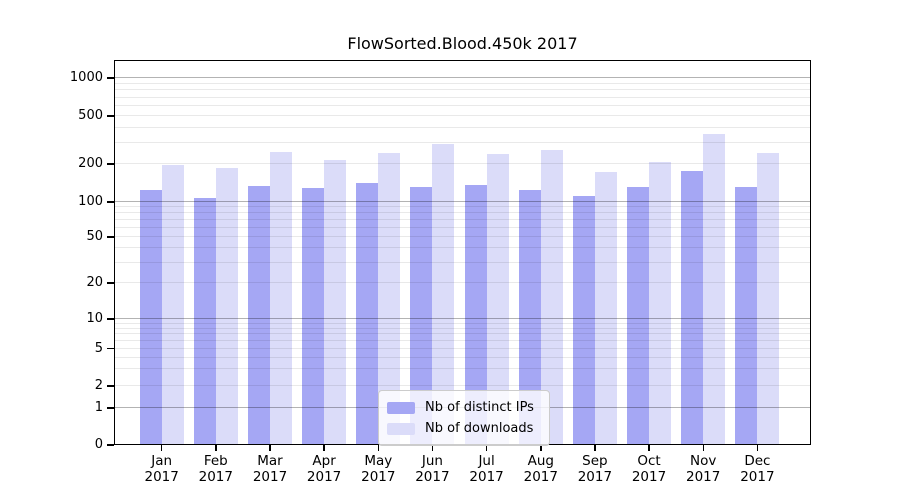 The height and width of the screenshot is (500, 900). Describe the element at coordinates (638, 315) in the screenshot. I see `bar-distinct-ips-oct` at that location.